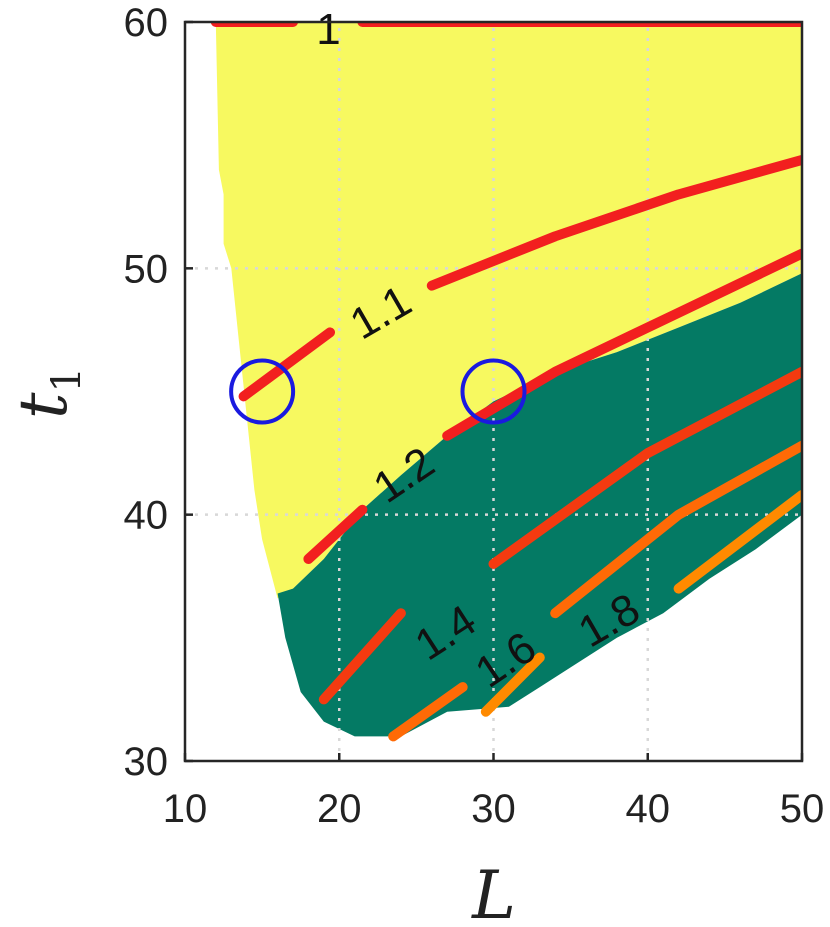 The image size is (830, 927). I want to click on y-axis-title-subscript: 1, so click(67, 379).